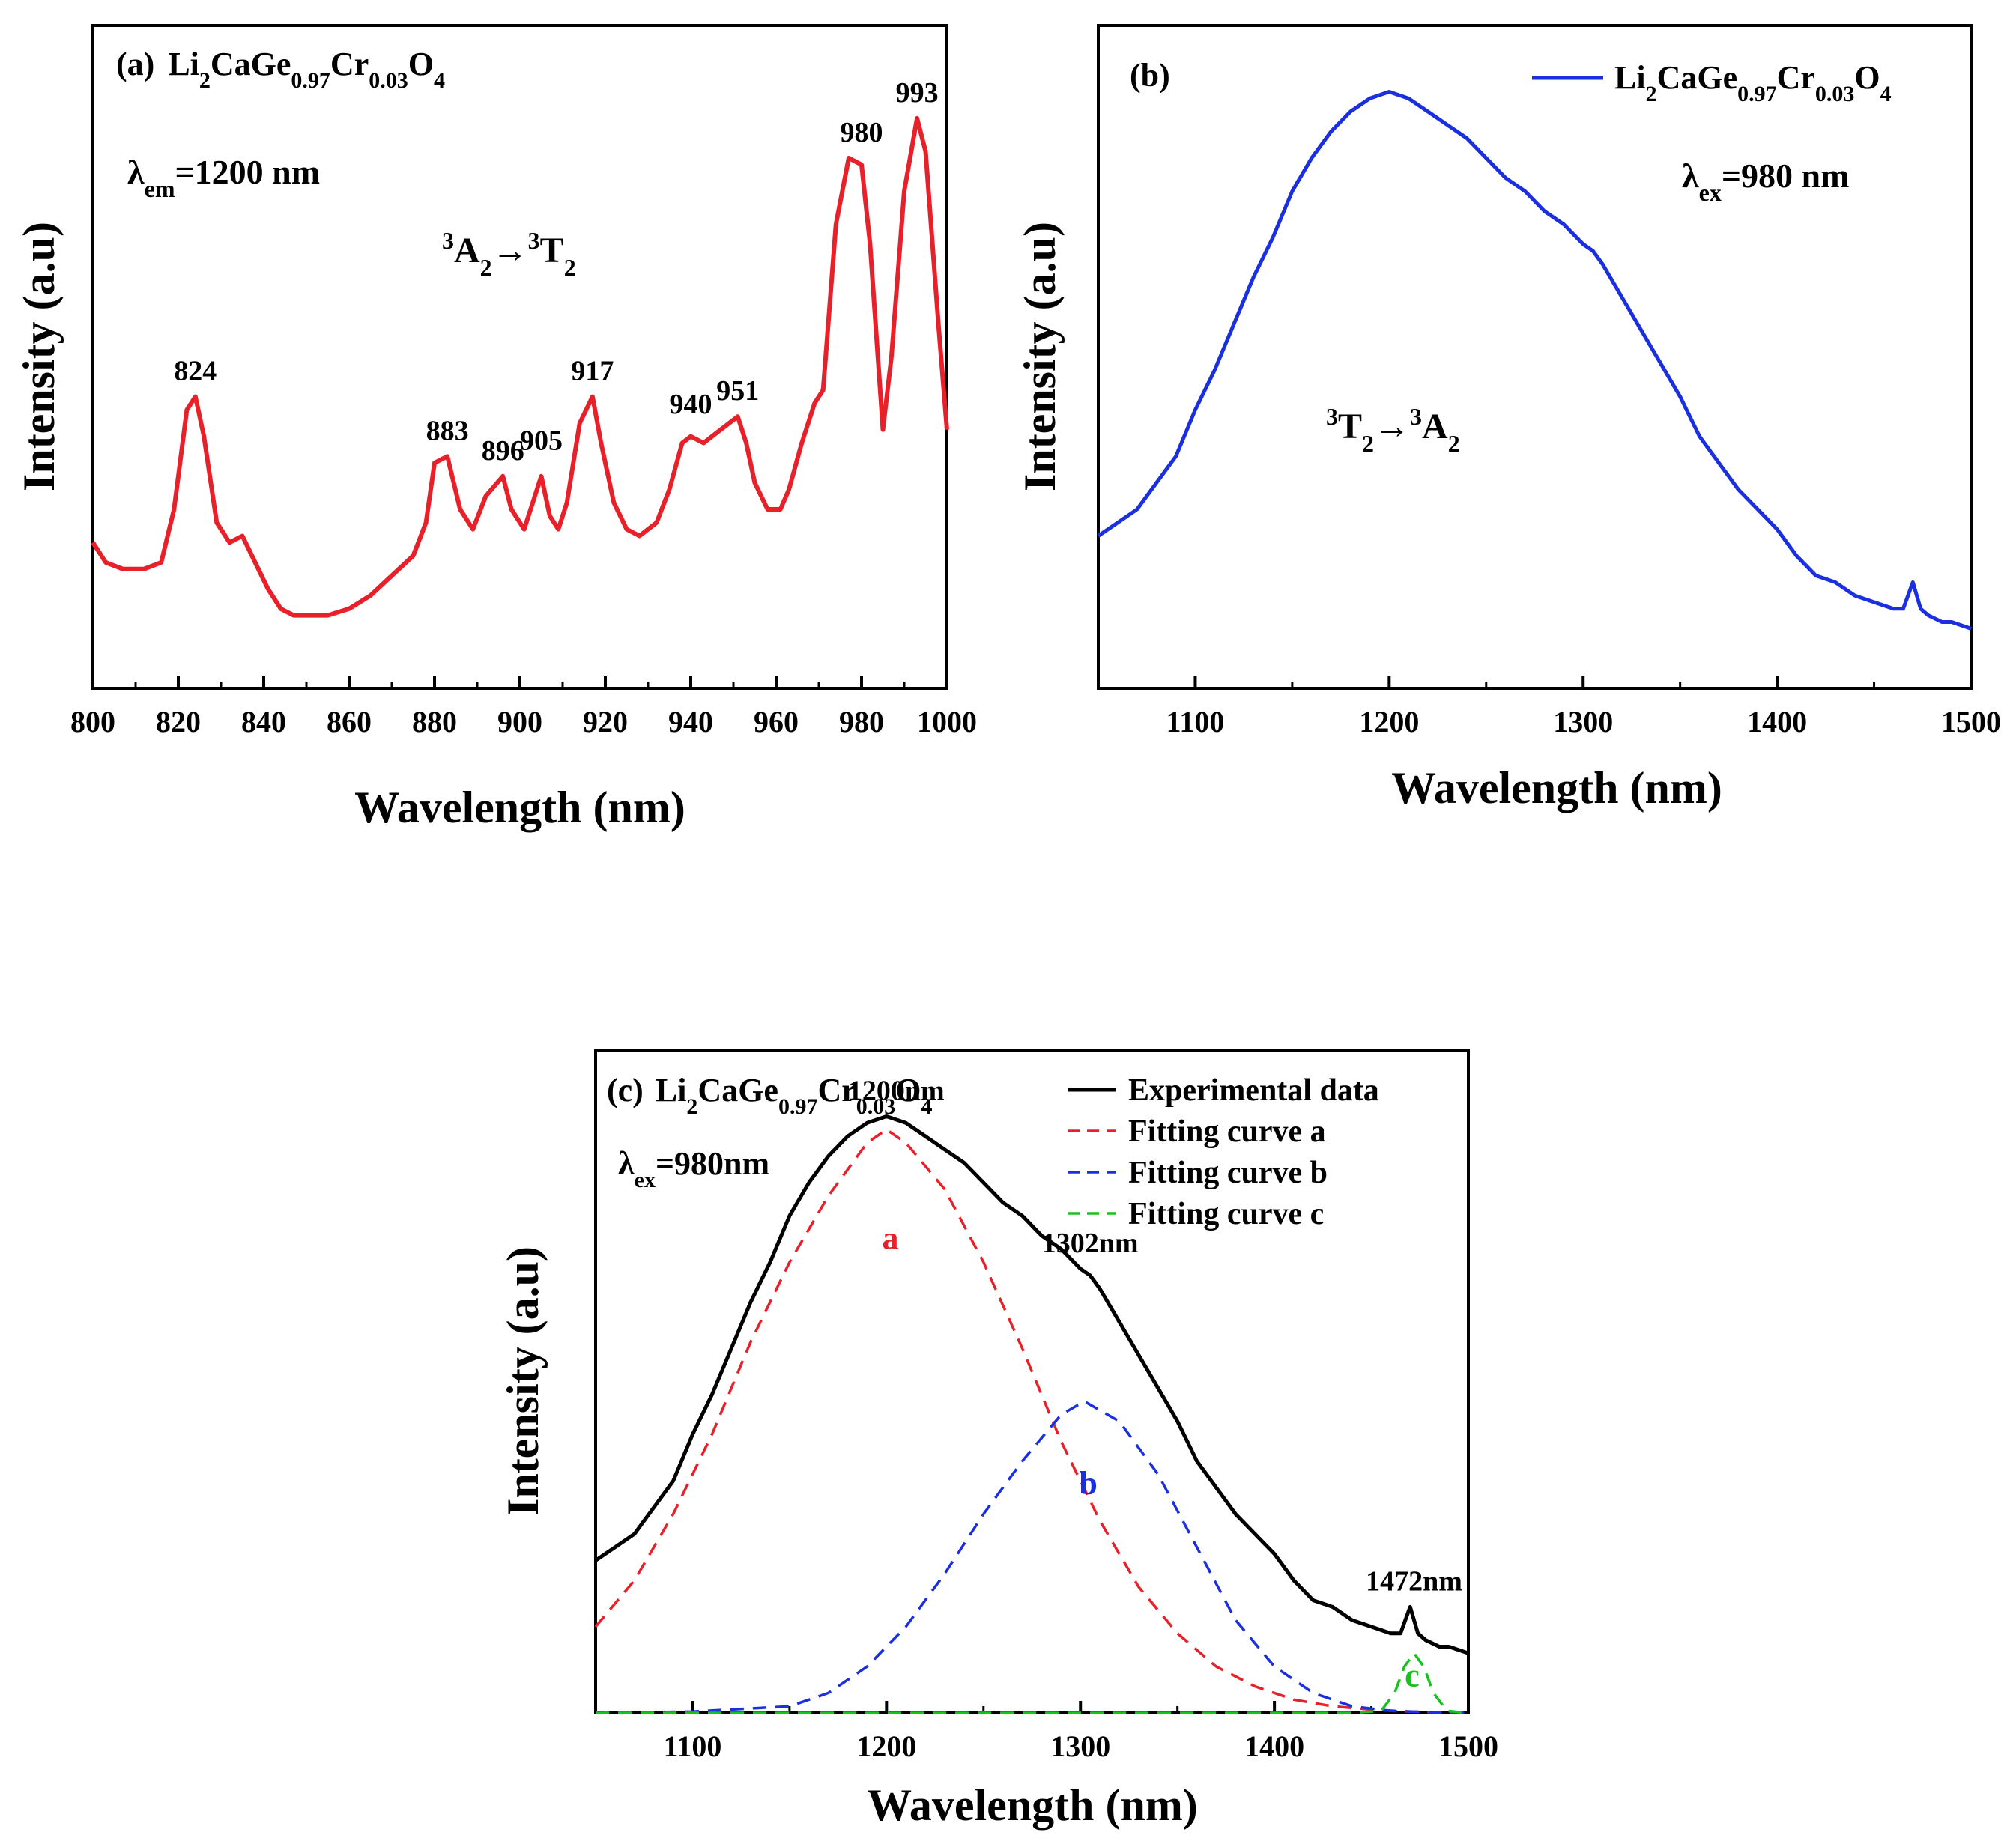 The height and width of the screenshot is (1847, 2016). What do you see at coordinates (1227, 1131) in the screenshot?
I see `legend-label: Fitting curve a` at bounding box center [1227, 1131].